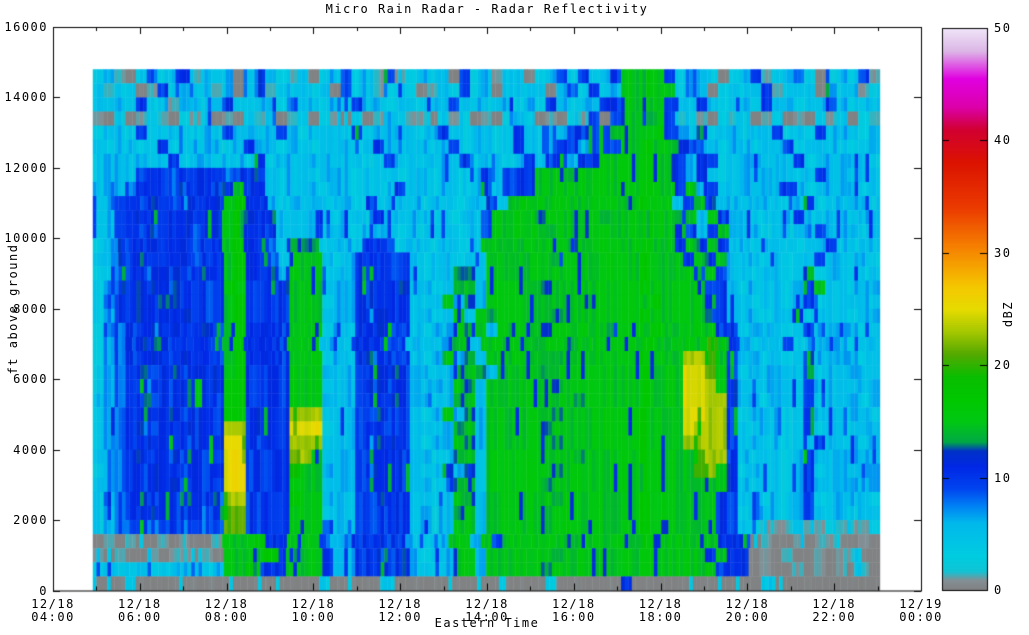 The width and height of the screenshot is (1029, 635). What do you see at coordinates (30, 379) in the screenshot?
I see `y-tick-label: 6000` at bounding box center [30, 379].